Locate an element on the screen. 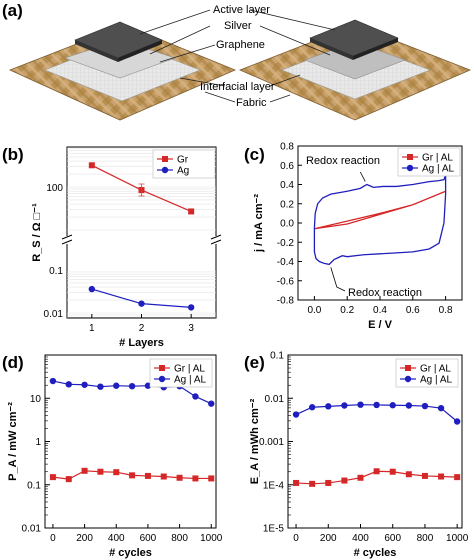 The width and height of the screenshot is (474, 560). y-tick-label: -0.4 is located at coordinates (286, 262).